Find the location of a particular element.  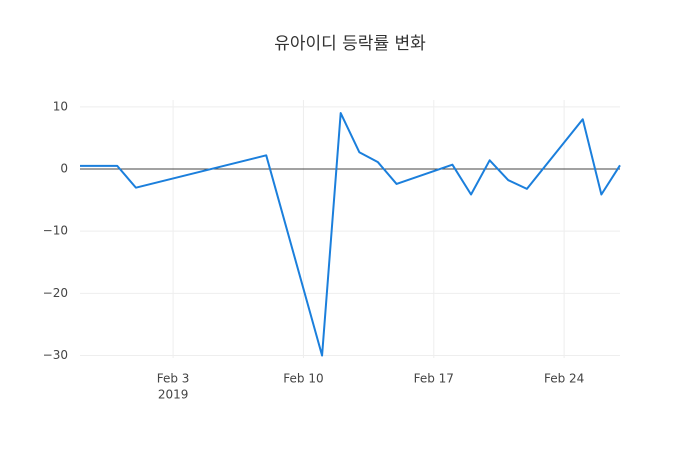

y-tick-label: −10 is located at coordinates (55, 231).